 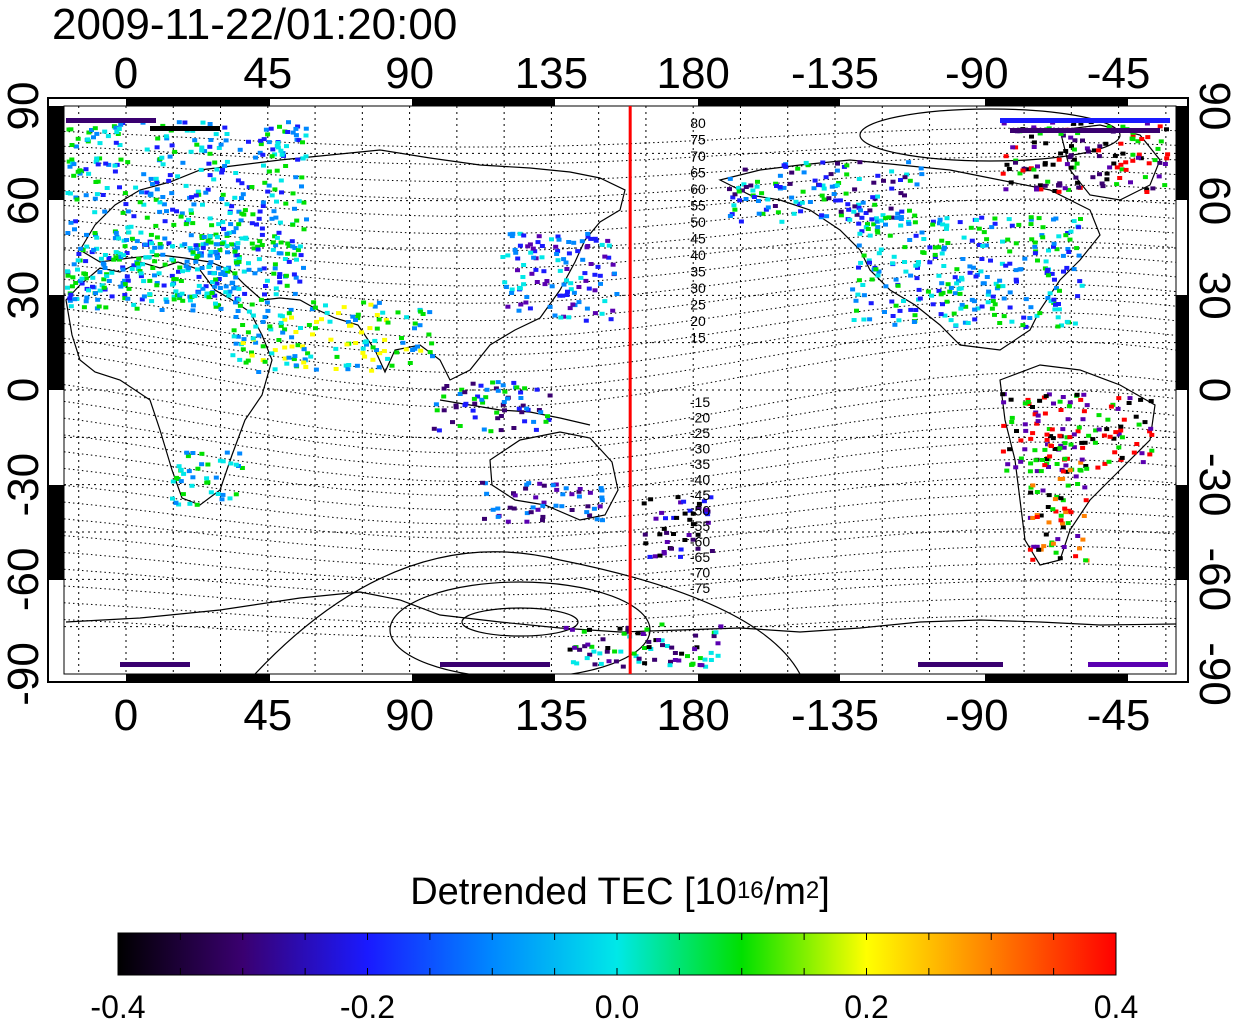 What do you see at coordinates (620, 610) in the screenshot?
I see `magnetic-contour` at bounding box center [620, 610].